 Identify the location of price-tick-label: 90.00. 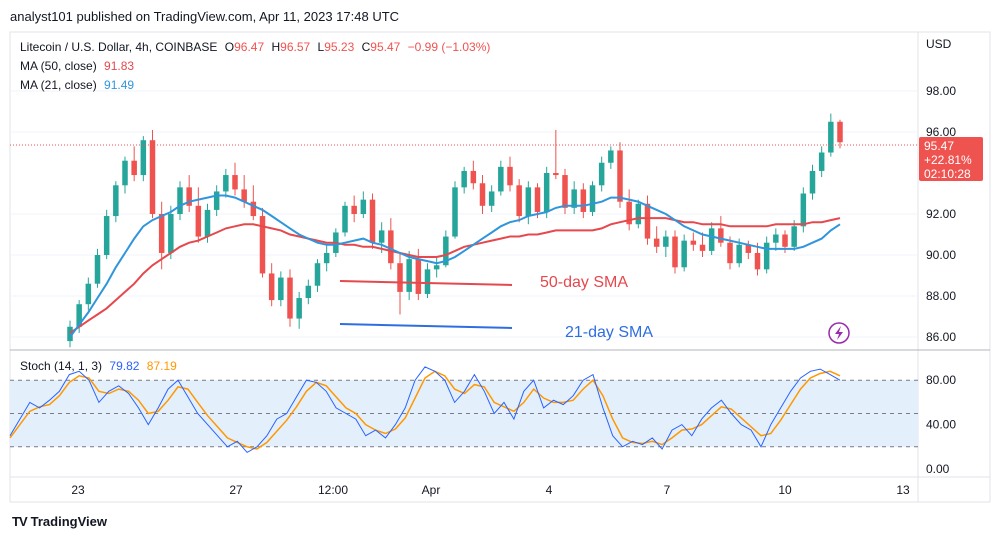
(941, 255).